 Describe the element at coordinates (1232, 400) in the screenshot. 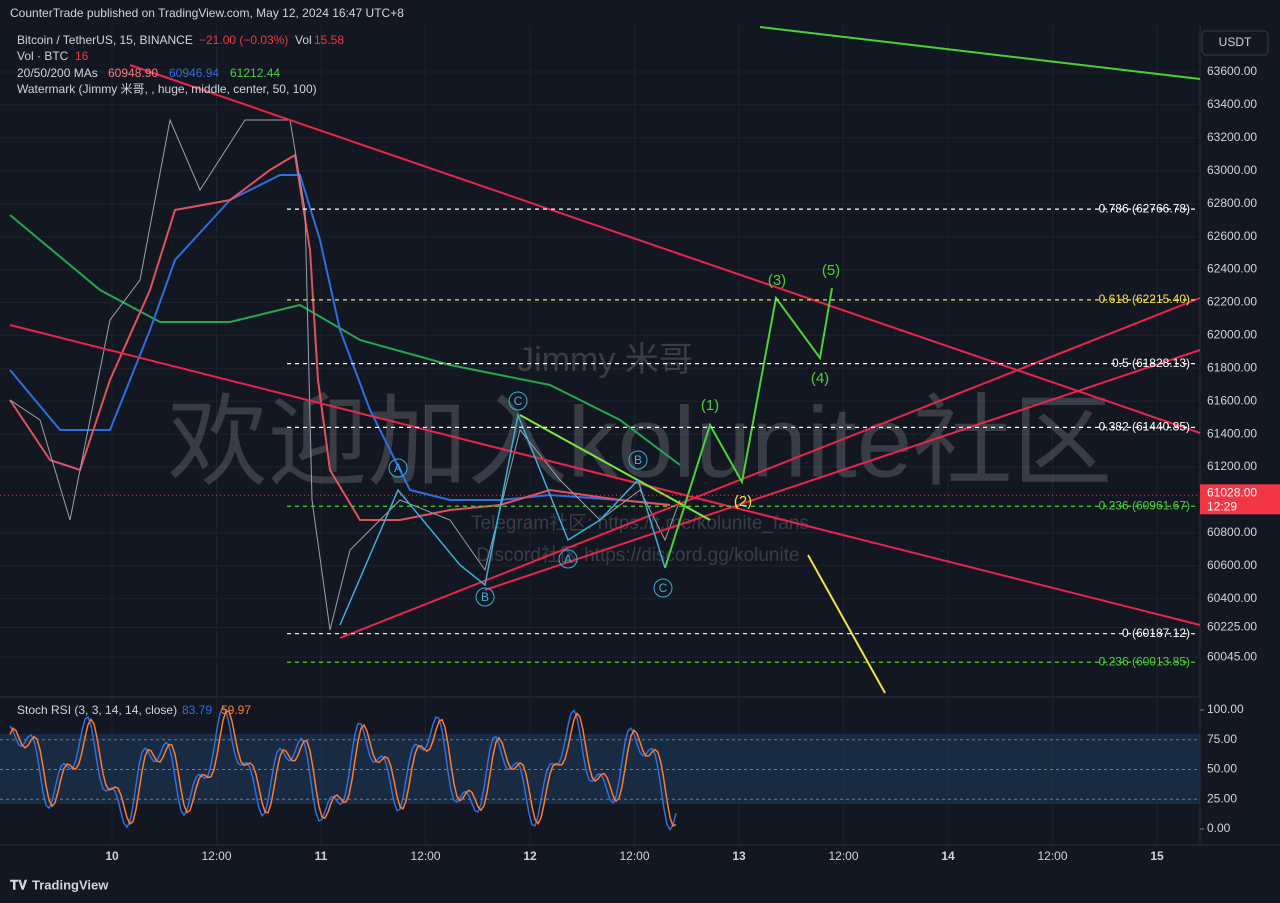

I see `price-tick-label: 61600.00` at that location.